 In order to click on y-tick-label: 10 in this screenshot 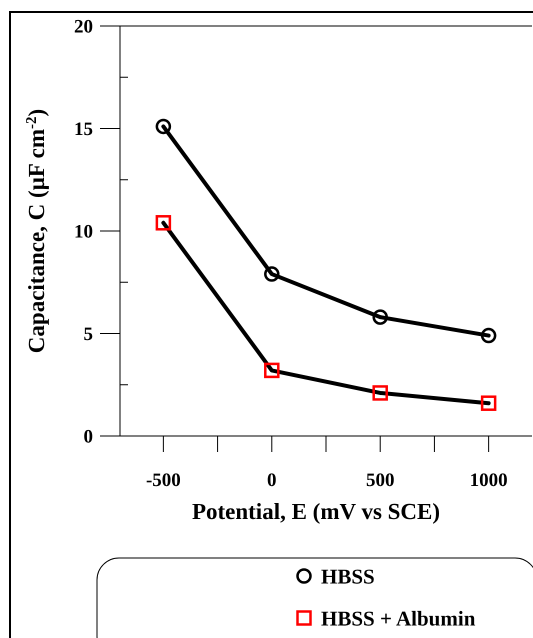, I will do `click(83, 232)`.